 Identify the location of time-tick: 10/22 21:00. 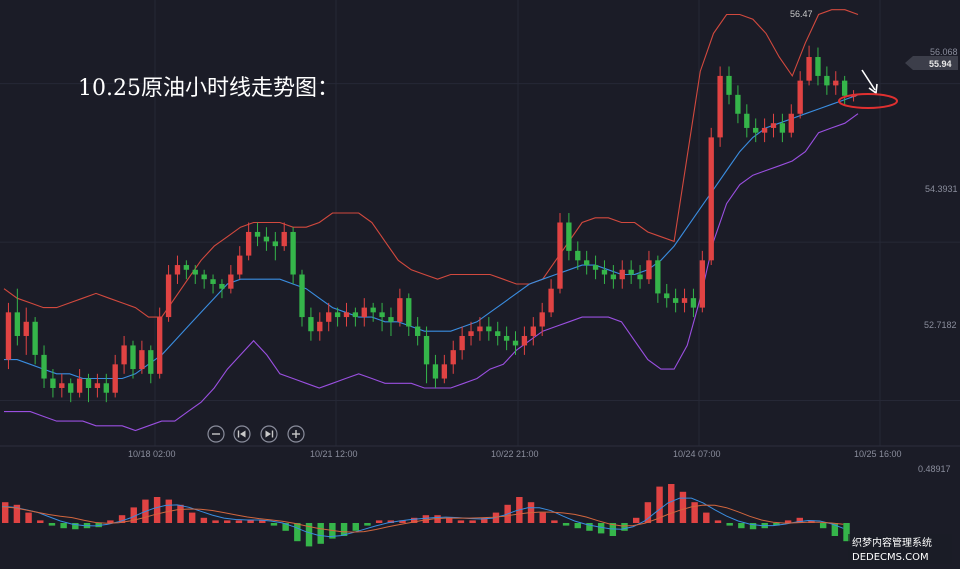
(515, 454).